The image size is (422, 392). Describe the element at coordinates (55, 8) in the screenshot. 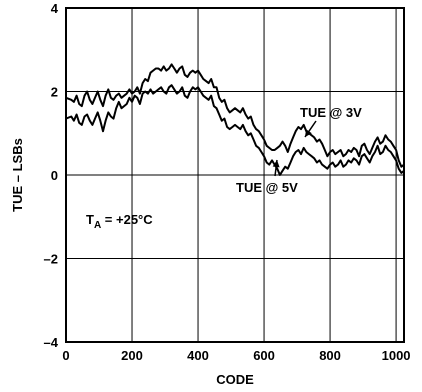

I see `y-tick-label: 4` at that location.